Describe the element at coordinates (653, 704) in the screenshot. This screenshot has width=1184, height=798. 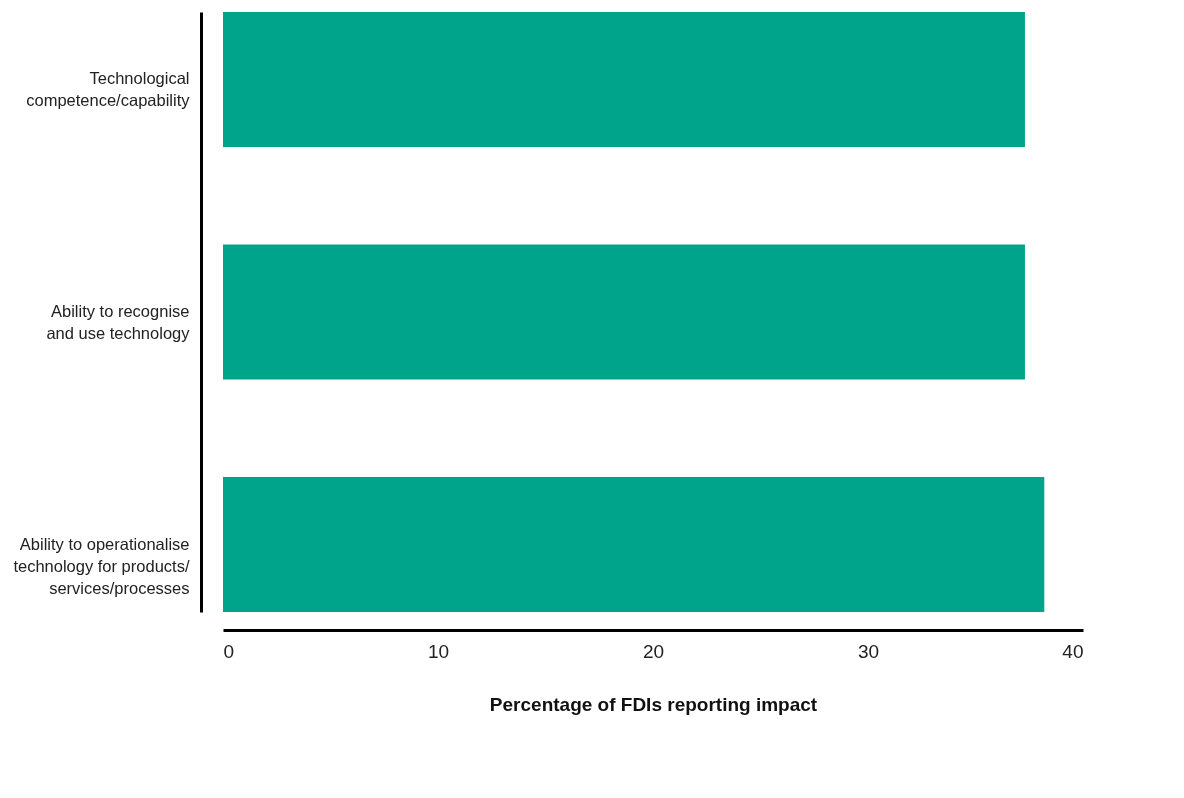
I see `x-axis-title: Percentage of FDIs reporting impact` at that location.